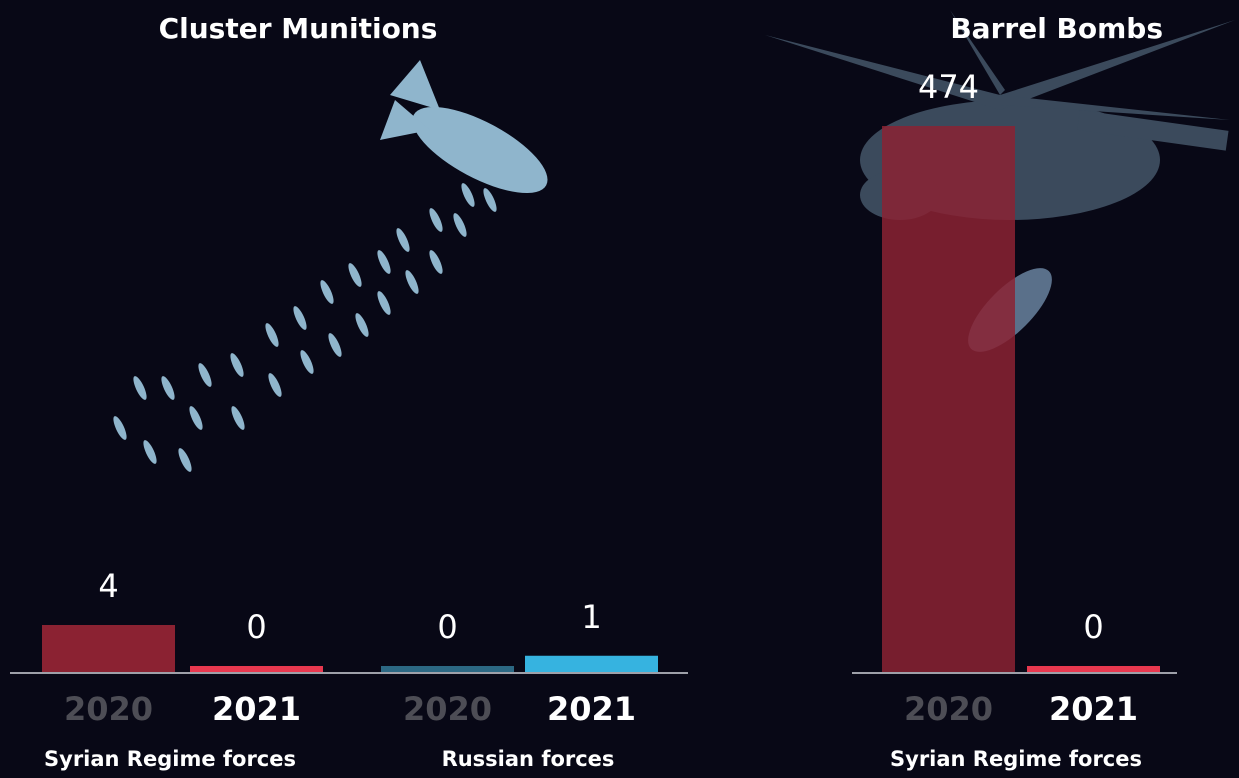 Image resolution: width=1239 pixels, height=778 pixels. Describe the element at coordinates (948, 87) in the screenshot. I see `value-label: 474` at that location.